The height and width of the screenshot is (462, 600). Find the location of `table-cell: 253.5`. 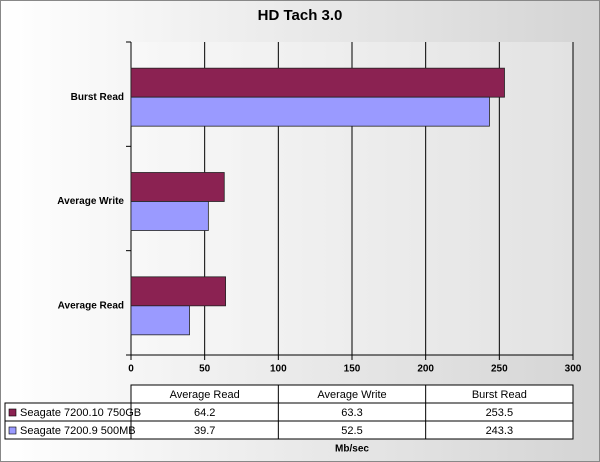

table-cell: 253.5 is located at coordinates (500, 413).